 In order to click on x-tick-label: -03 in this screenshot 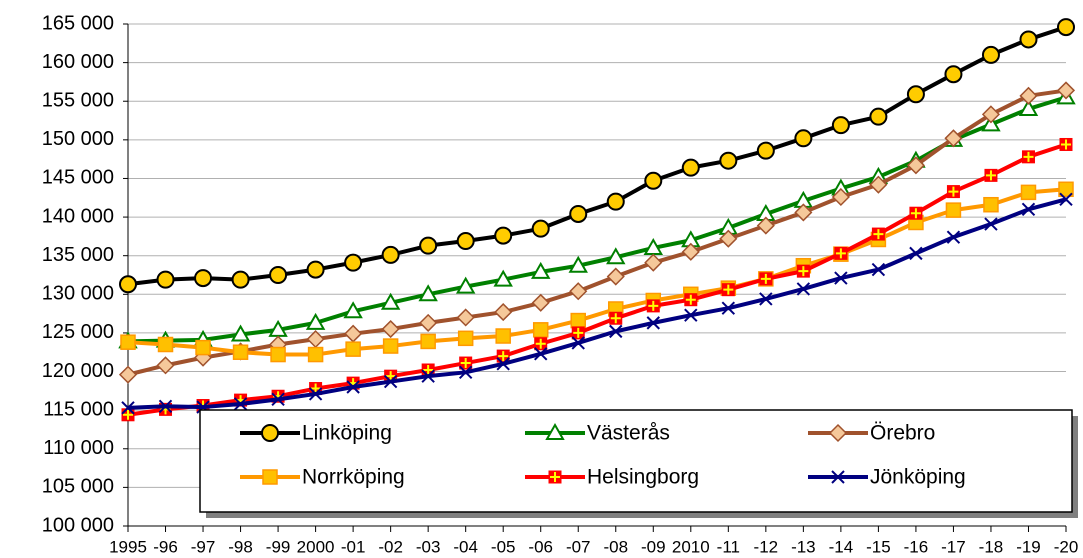, I will do `click(428, 546)`.